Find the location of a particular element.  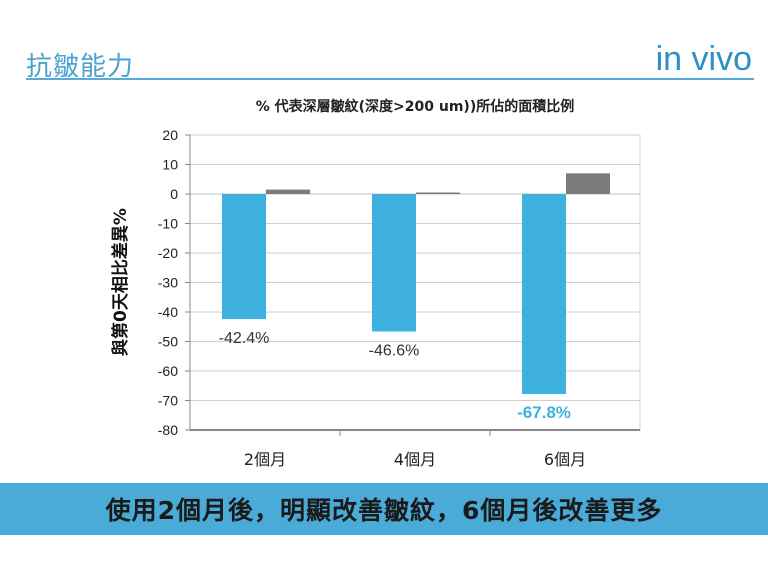

header-divider is located at coordinates (390, 79).